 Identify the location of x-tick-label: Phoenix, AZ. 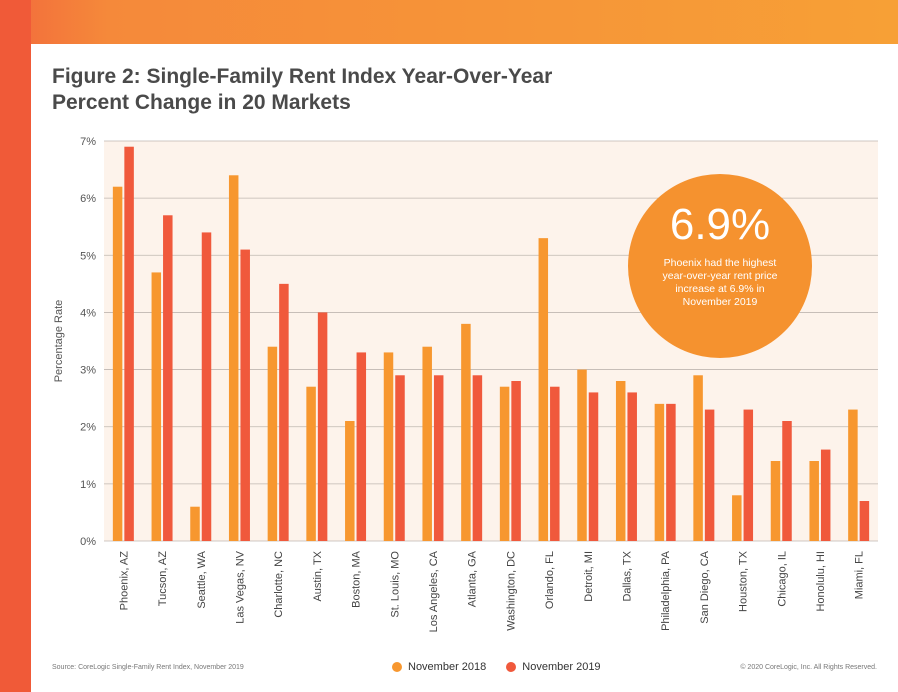
(124, 581).